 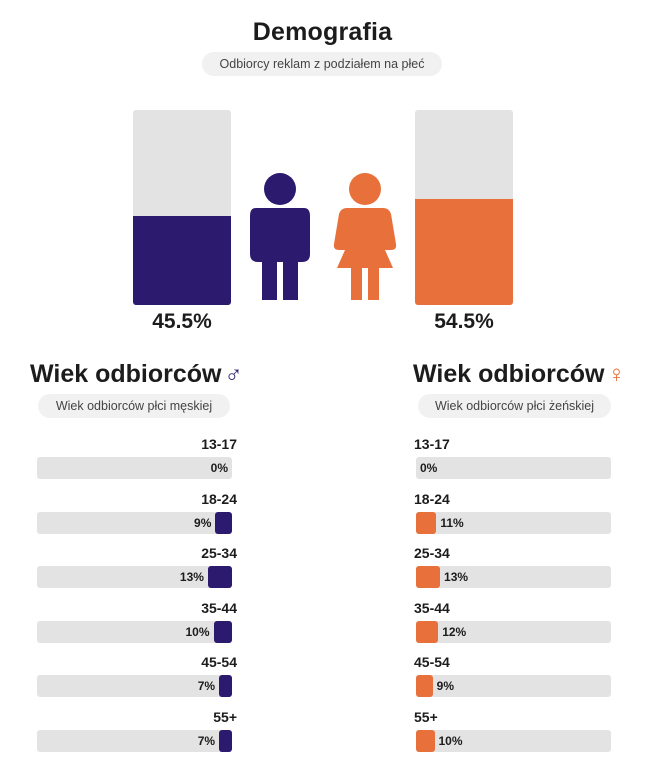 What do you see at coordinates (513, 686) in the screenshot?
I see `female-age-track: 9%` at bounding box center [513, 686].